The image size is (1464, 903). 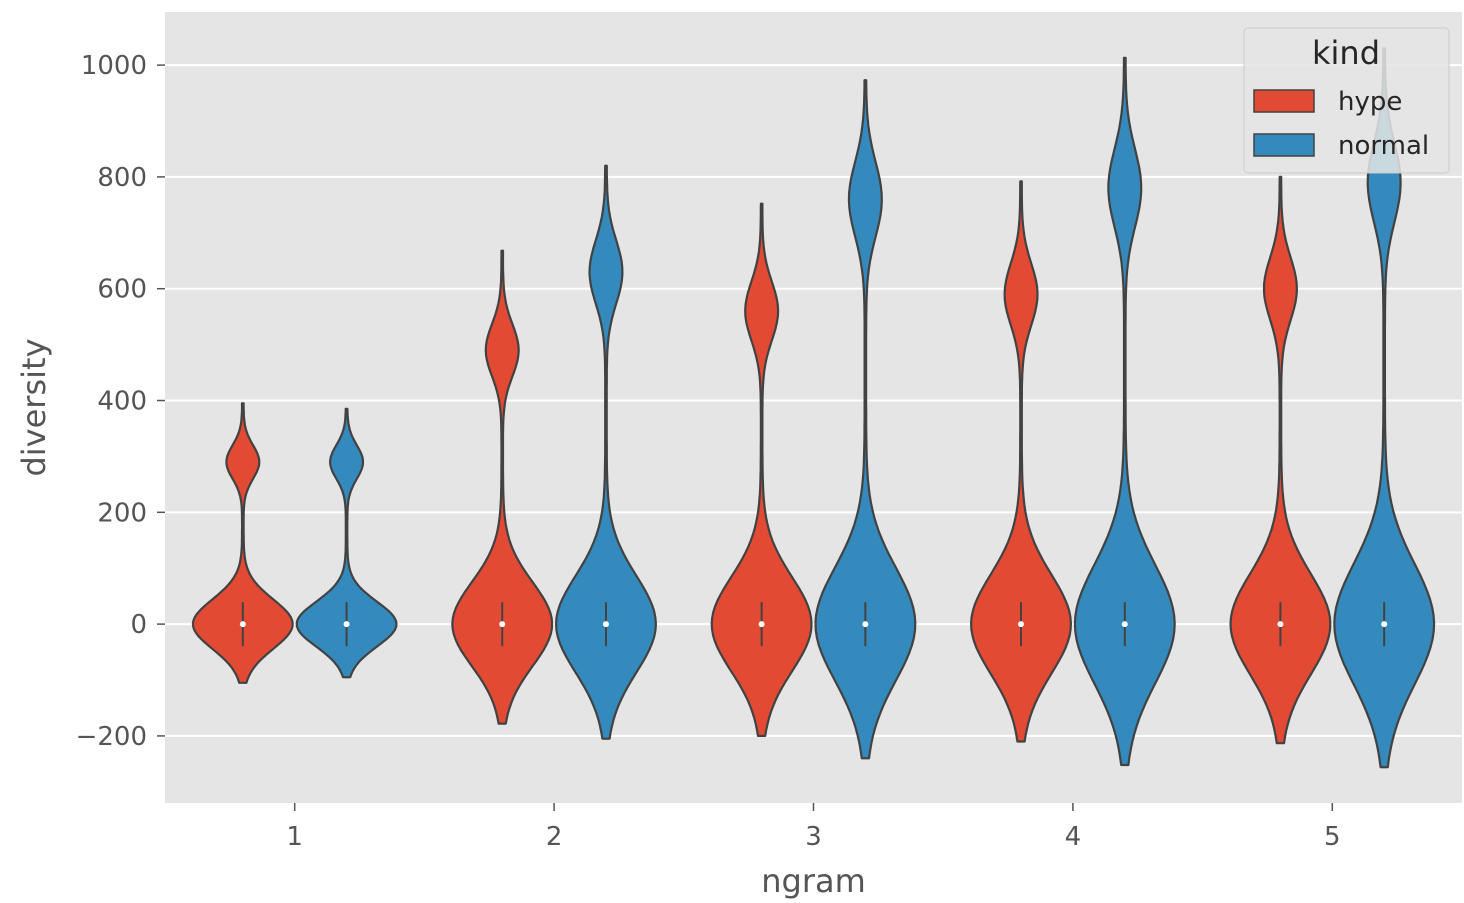 I want to click on y-tick-label: 0, so click(x=138, y=625).